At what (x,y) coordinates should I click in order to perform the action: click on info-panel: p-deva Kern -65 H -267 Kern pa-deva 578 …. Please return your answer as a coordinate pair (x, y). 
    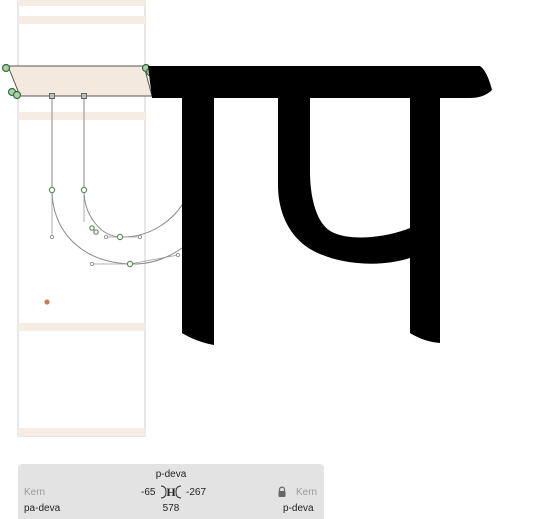
    Looking at the image, I should click on (171, 491).